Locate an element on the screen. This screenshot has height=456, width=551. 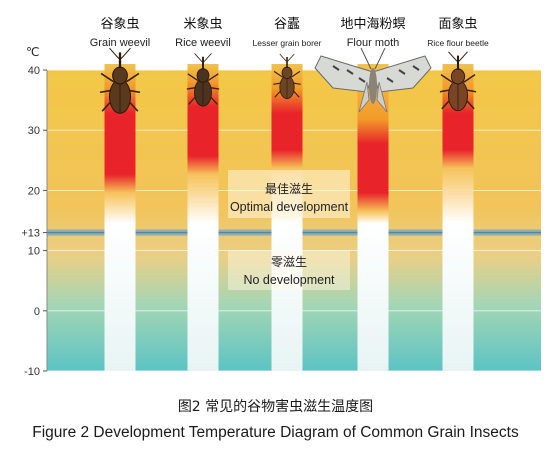
category-label-cn: 谷象虫 is located at coordinates (119, 24).